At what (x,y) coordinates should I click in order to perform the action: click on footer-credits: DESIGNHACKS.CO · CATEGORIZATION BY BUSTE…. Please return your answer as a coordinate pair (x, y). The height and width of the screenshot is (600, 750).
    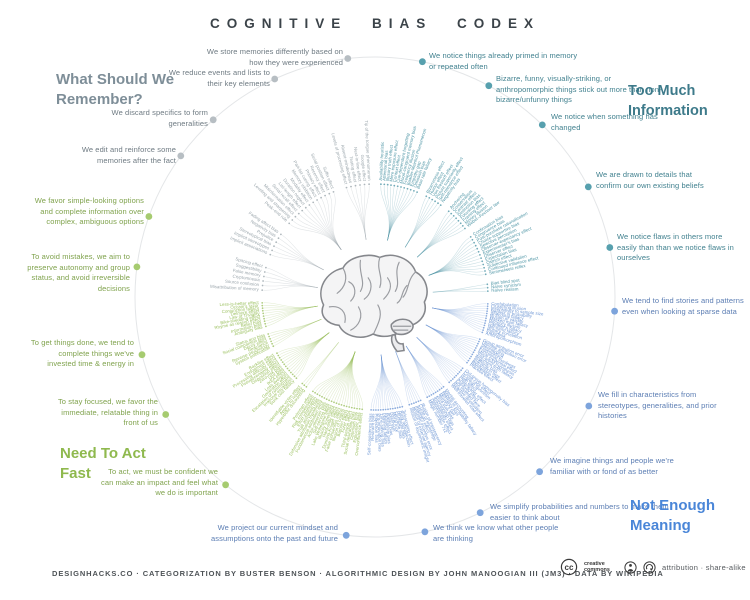
    Looking at the image, I should click on (358, 573).